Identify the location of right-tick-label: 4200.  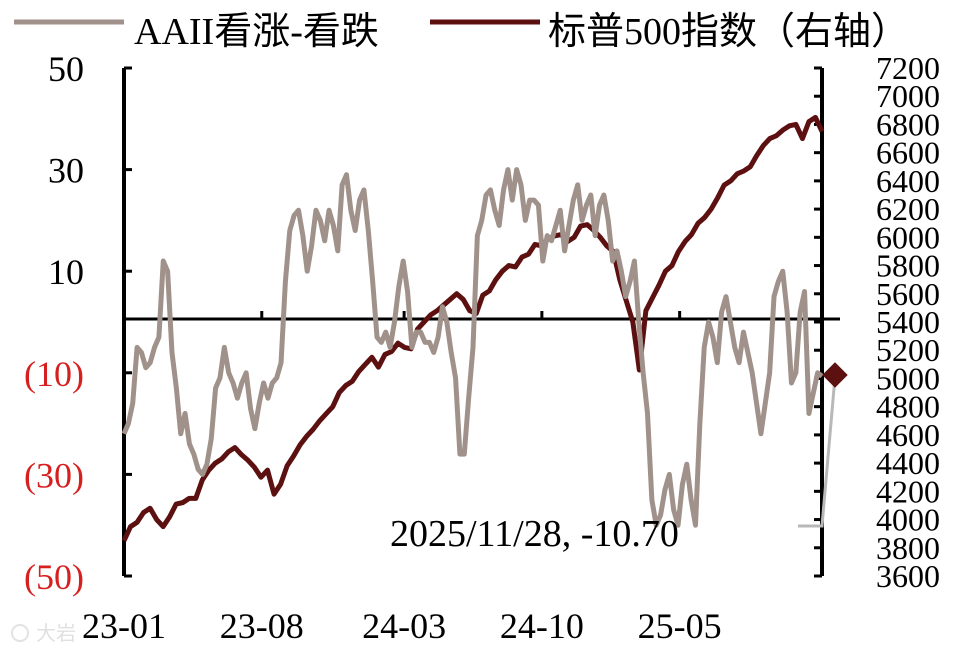
(908, 491).